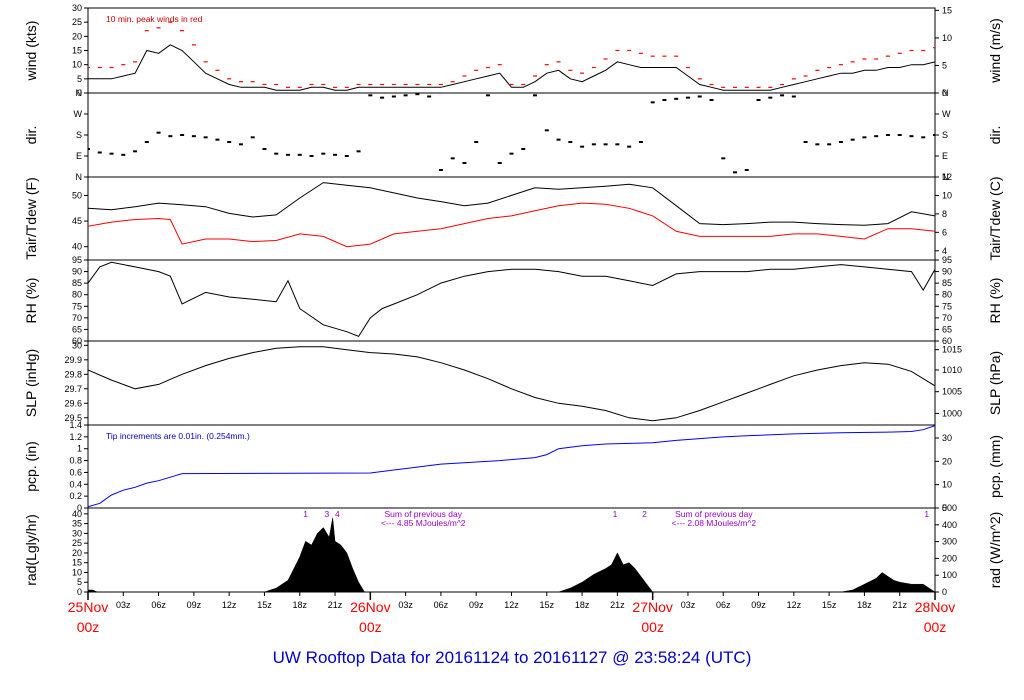 This screenshot has height=700, width=1024. I want to click on slp-plot-area, so click(511, 384).